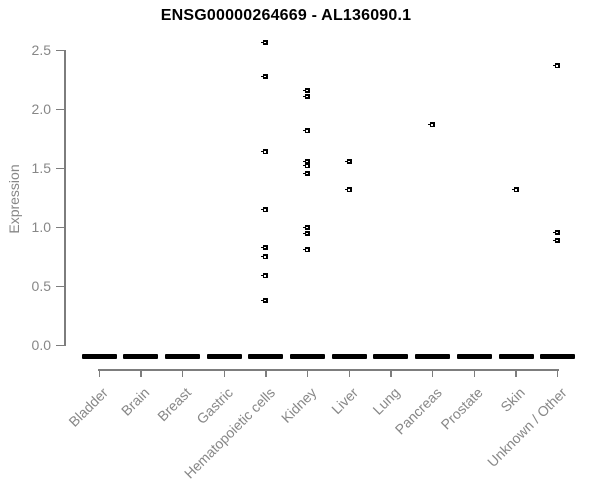 This screenshot has width=600, height=500. Describe the element at coordinates (286, 15) in the screenshot. I see `chart-title: ENSG00000264669 - AL136090.1` at that location.